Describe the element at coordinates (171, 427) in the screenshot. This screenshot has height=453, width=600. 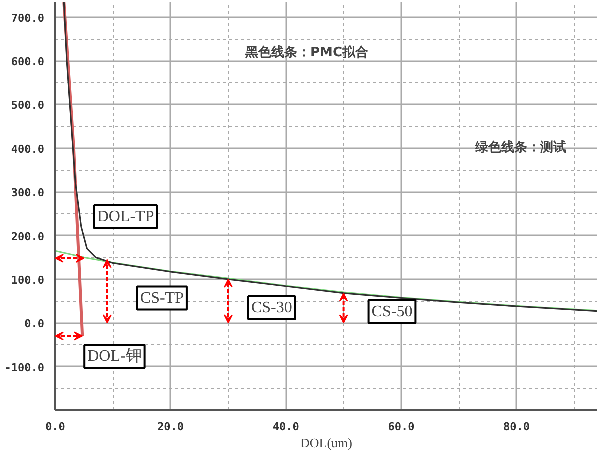
I see `x-tick-label: 20.0` at that location.